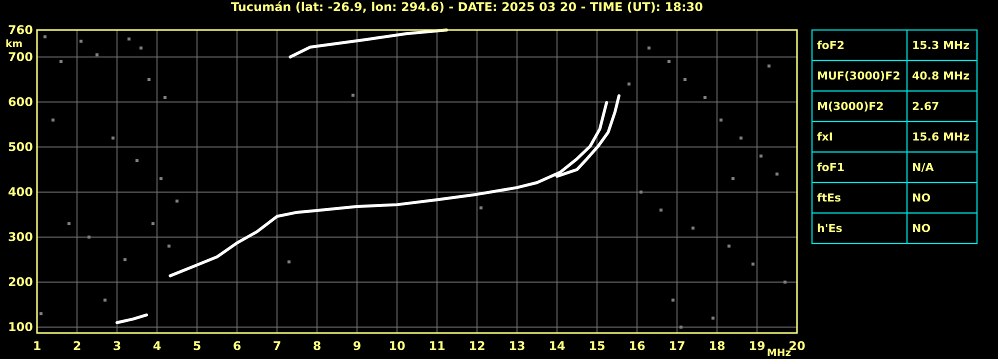 The image size is (998, 359). What do you see at coordinates (20, 102) in the screenshot?
I see `y-tick-label: 600` at bounding box center [20, 102].